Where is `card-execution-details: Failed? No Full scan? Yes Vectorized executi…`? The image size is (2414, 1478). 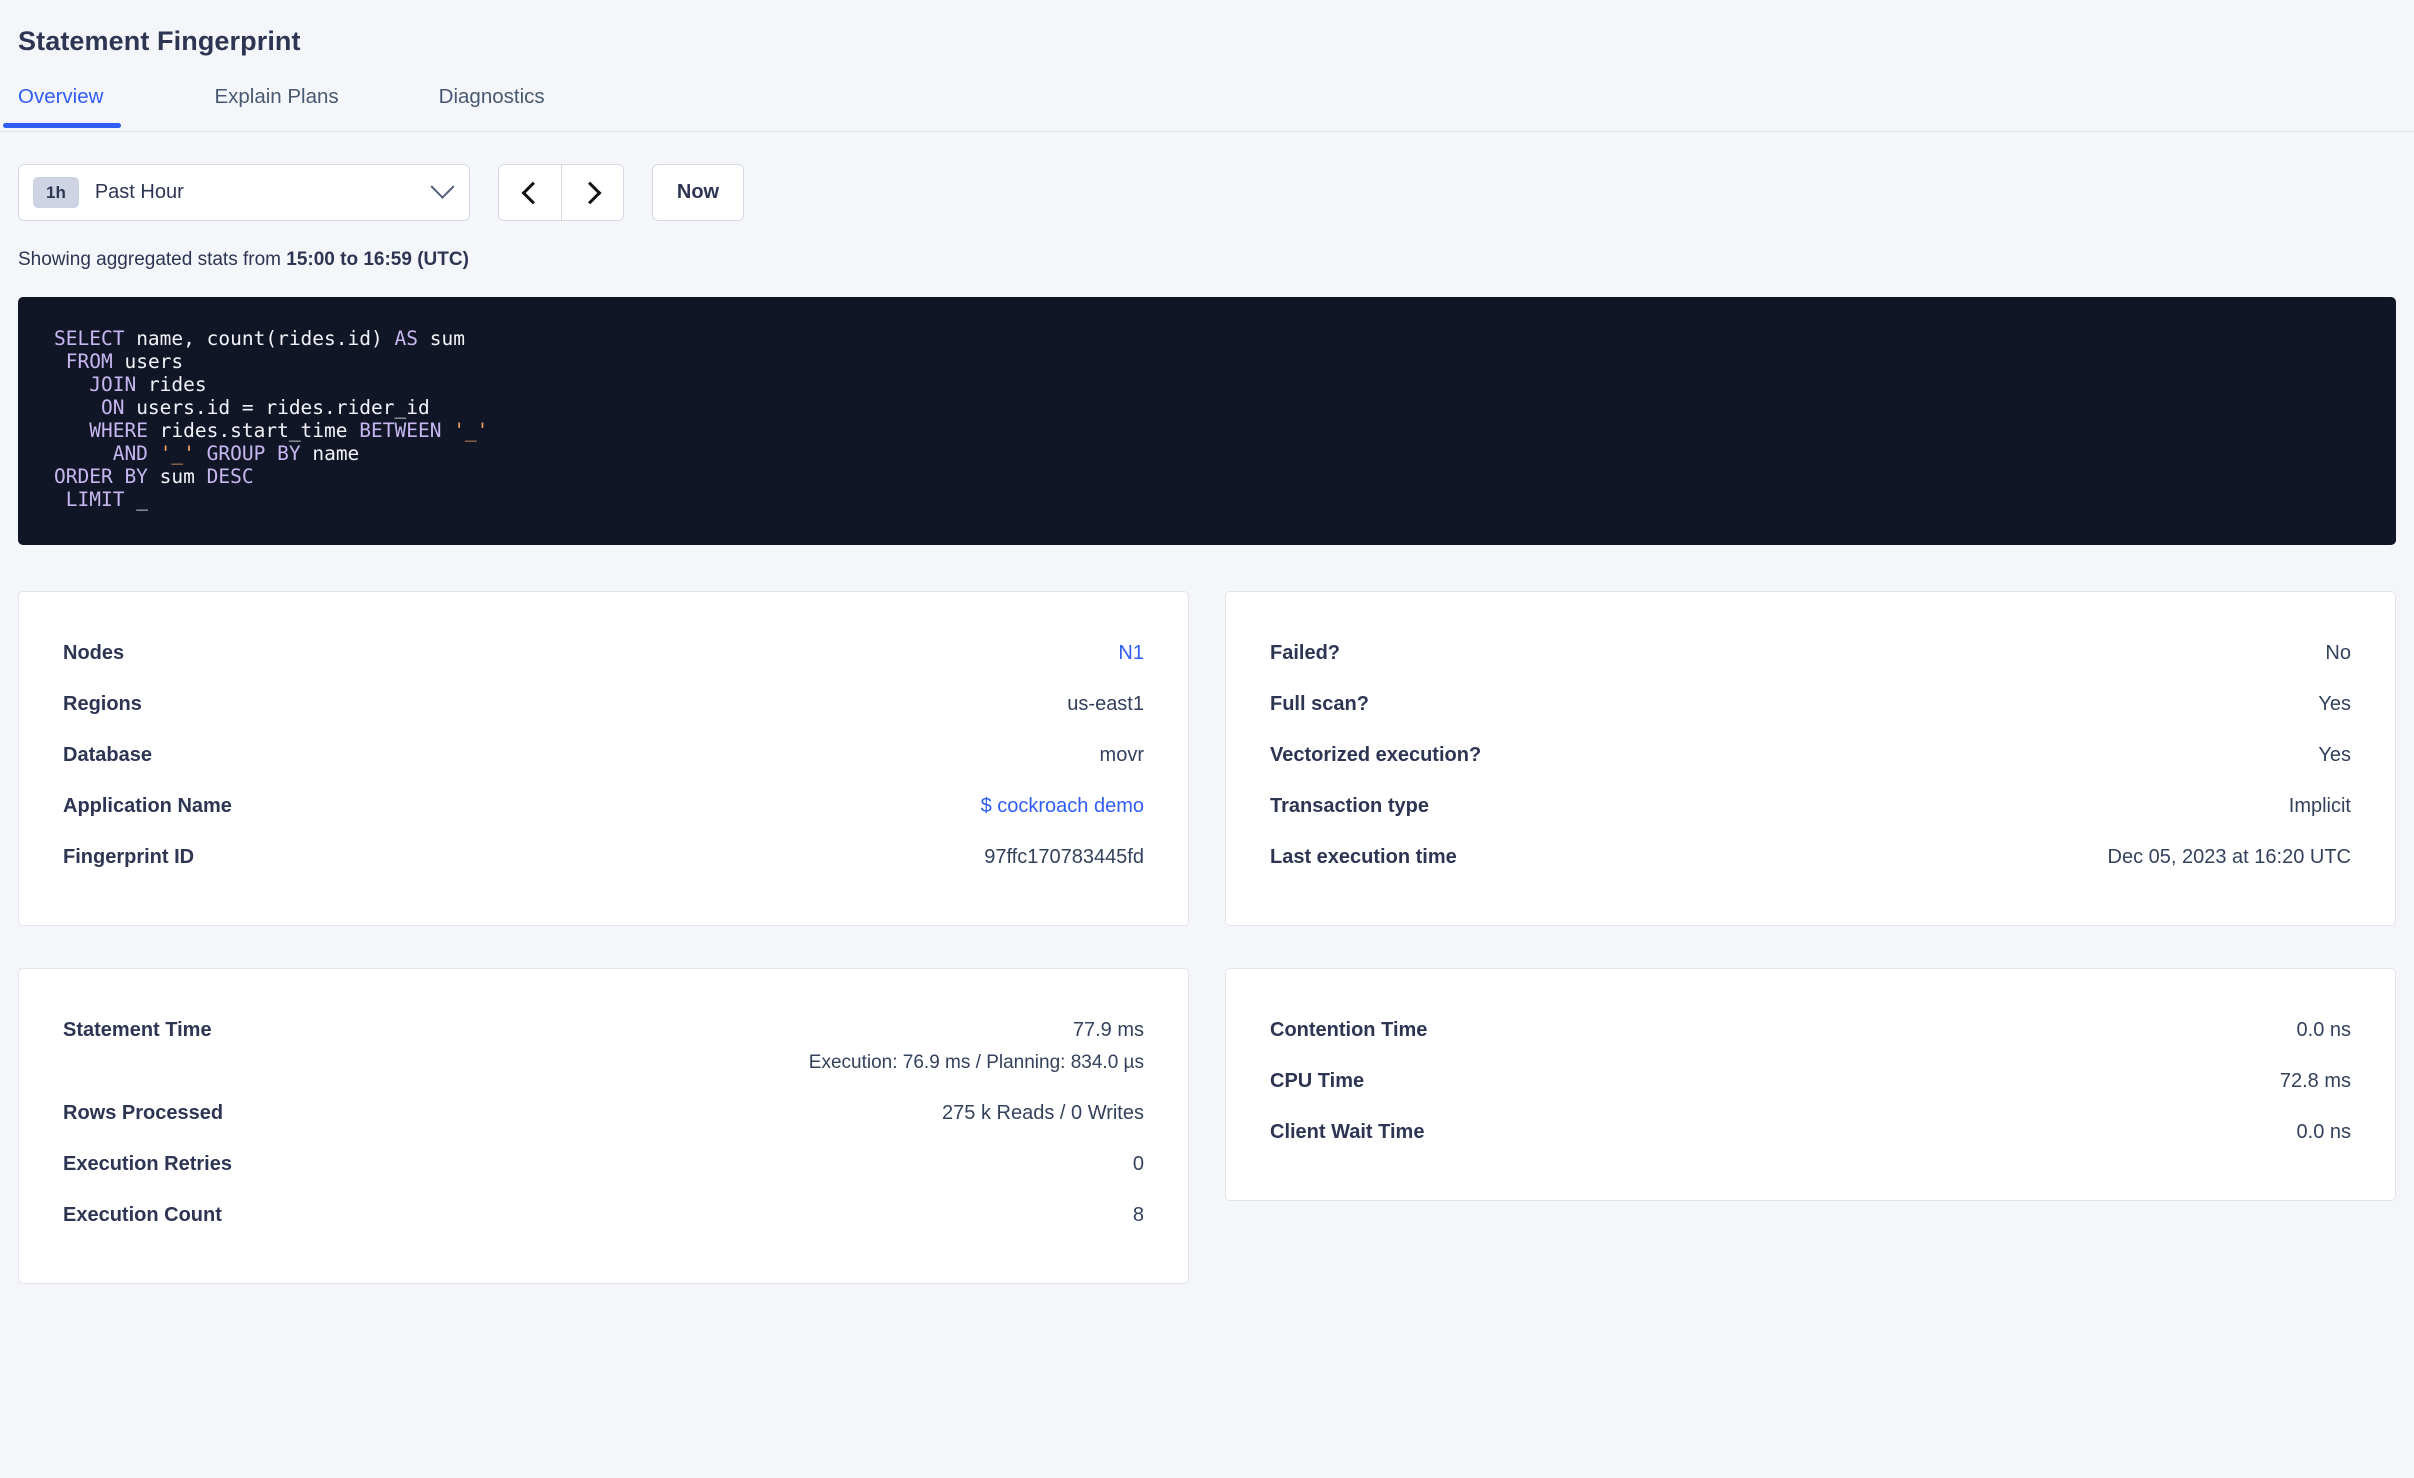
card-execution-details: Failed? No Full scan? Yes Vectorized executi… is located at coordinates (1810, 758).